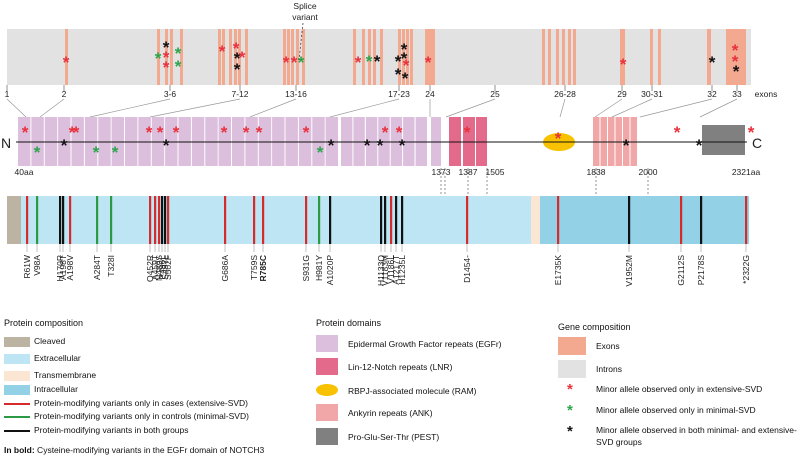 Image resolution: width=800 pixels, height=461 pixels. Describe the element at coordinates (168, 267) in the screenshot. I see `variant-label: S502F` at that location.